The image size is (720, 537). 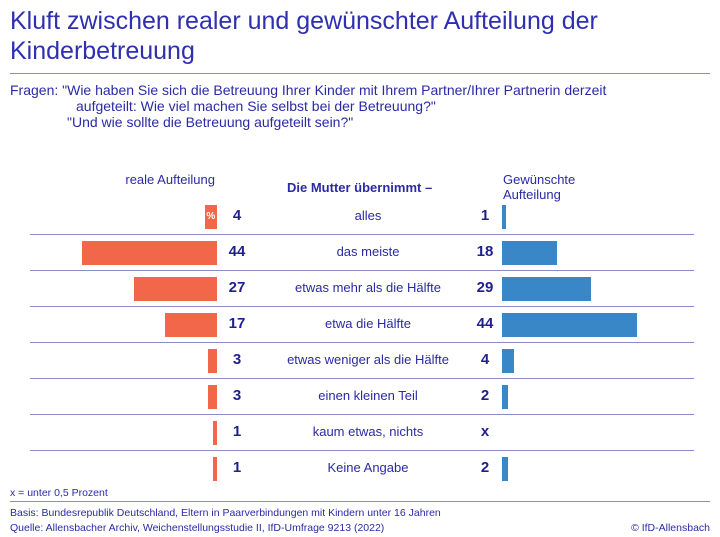 I want to click on category-label: etwa die Hälfte, so click(x=368, y=323).